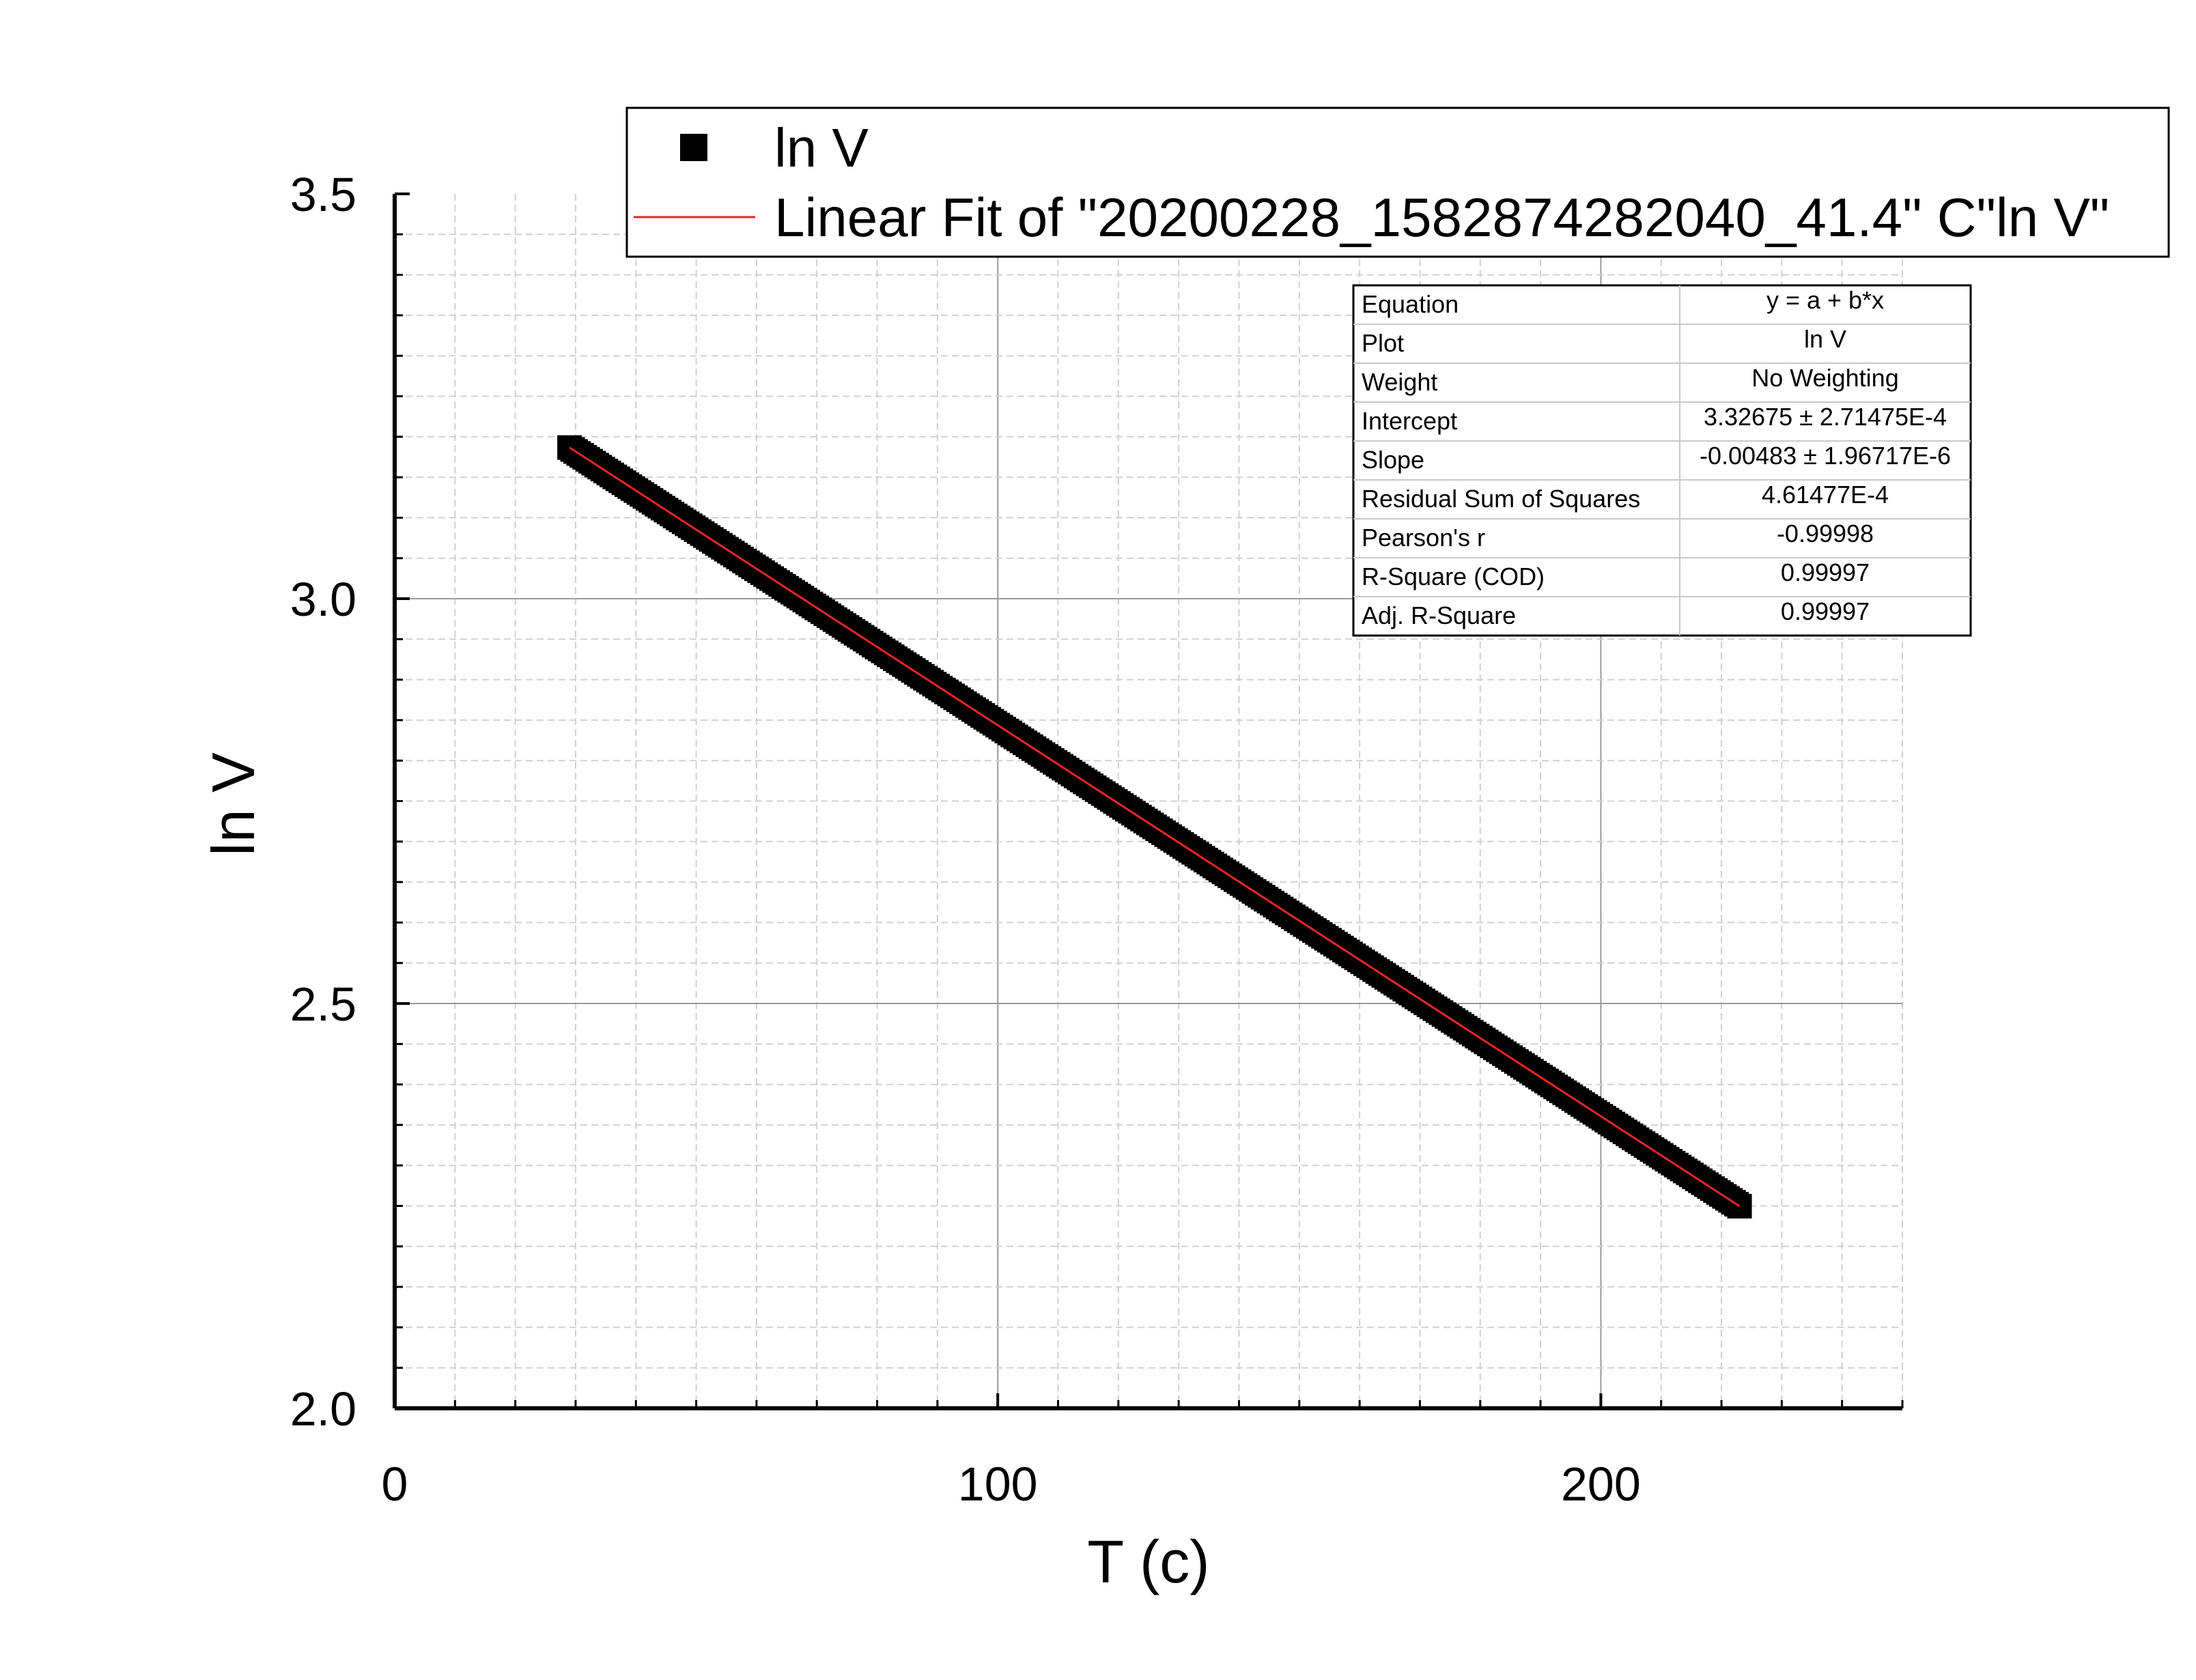 The width and height of the screenshot is (2196, 1680). Describe the element at coordinates (1826, 533) in the screenshot. I see `table-cell-value: -0.99998` at that location.